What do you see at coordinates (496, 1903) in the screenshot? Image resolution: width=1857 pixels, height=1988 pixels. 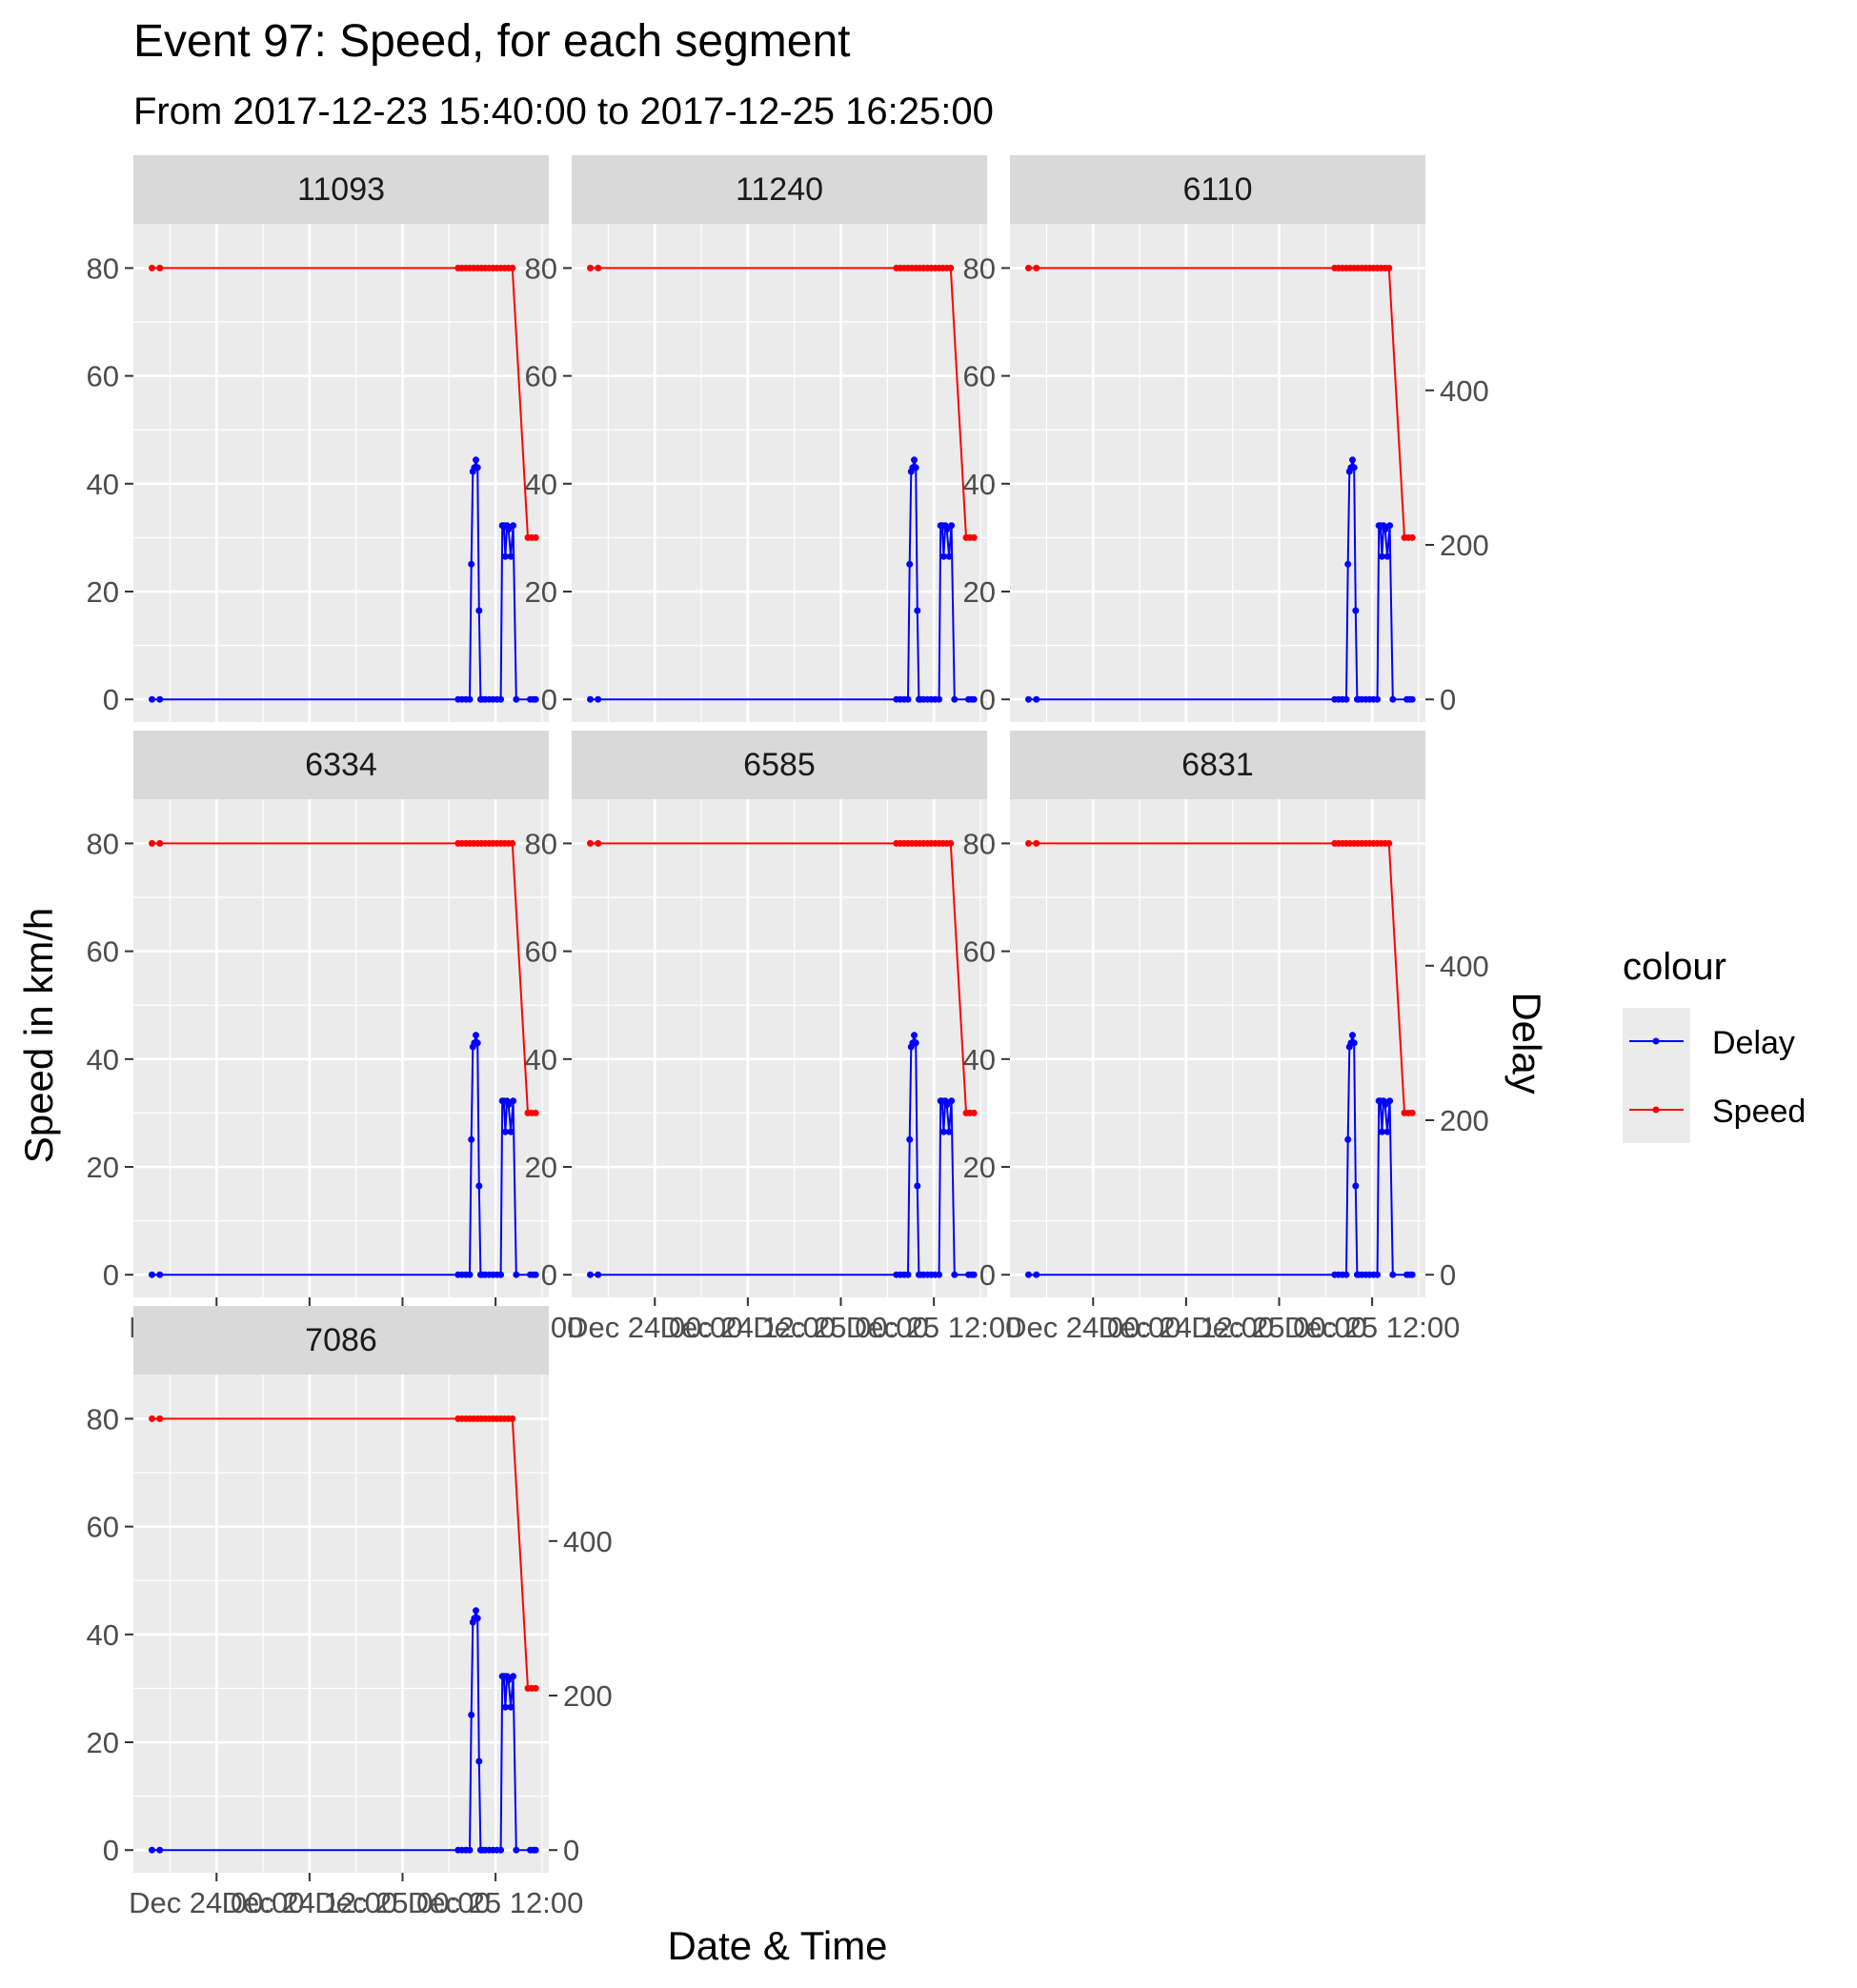 I see `x-tick-label: Dec 25 12:00` at bounding box center [496, 1903].